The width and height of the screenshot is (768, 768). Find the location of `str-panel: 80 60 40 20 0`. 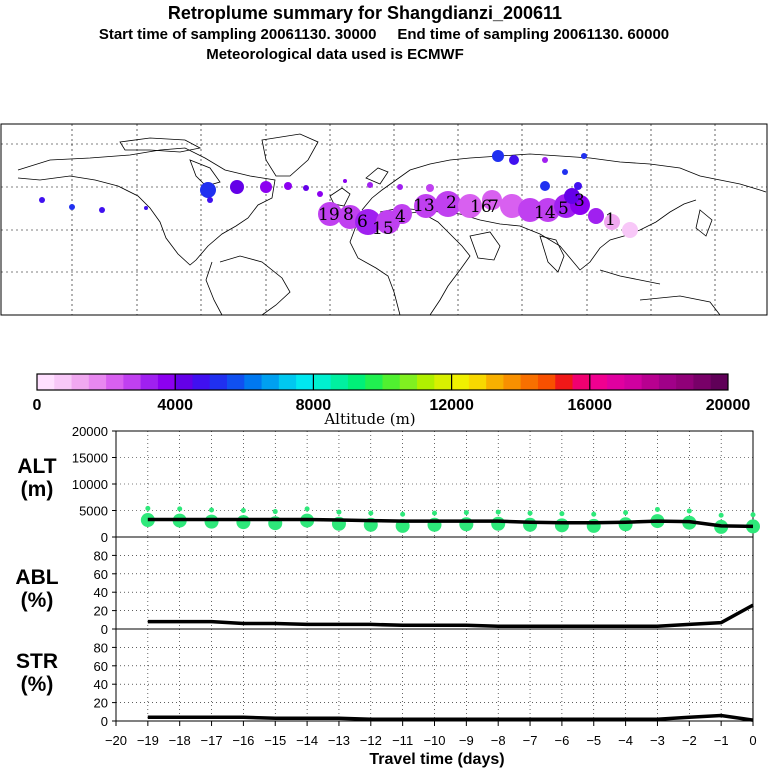

str-panel: 80 60 40 20 0 is located at coordinates (424, 678).